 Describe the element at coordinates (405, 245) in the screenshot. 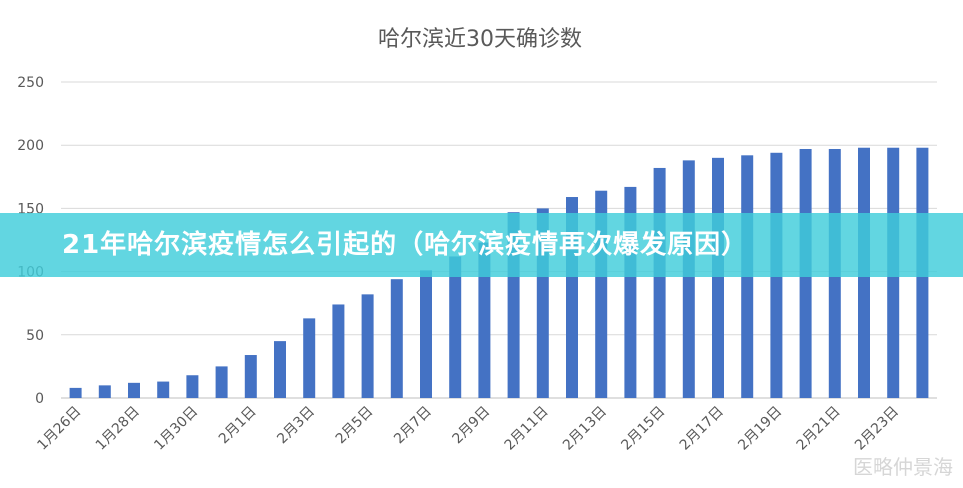

I see `banner-text: 21年哈尔滨疫情怎么引起的（哈尔滨疫情再次爆发原因）` at that location.